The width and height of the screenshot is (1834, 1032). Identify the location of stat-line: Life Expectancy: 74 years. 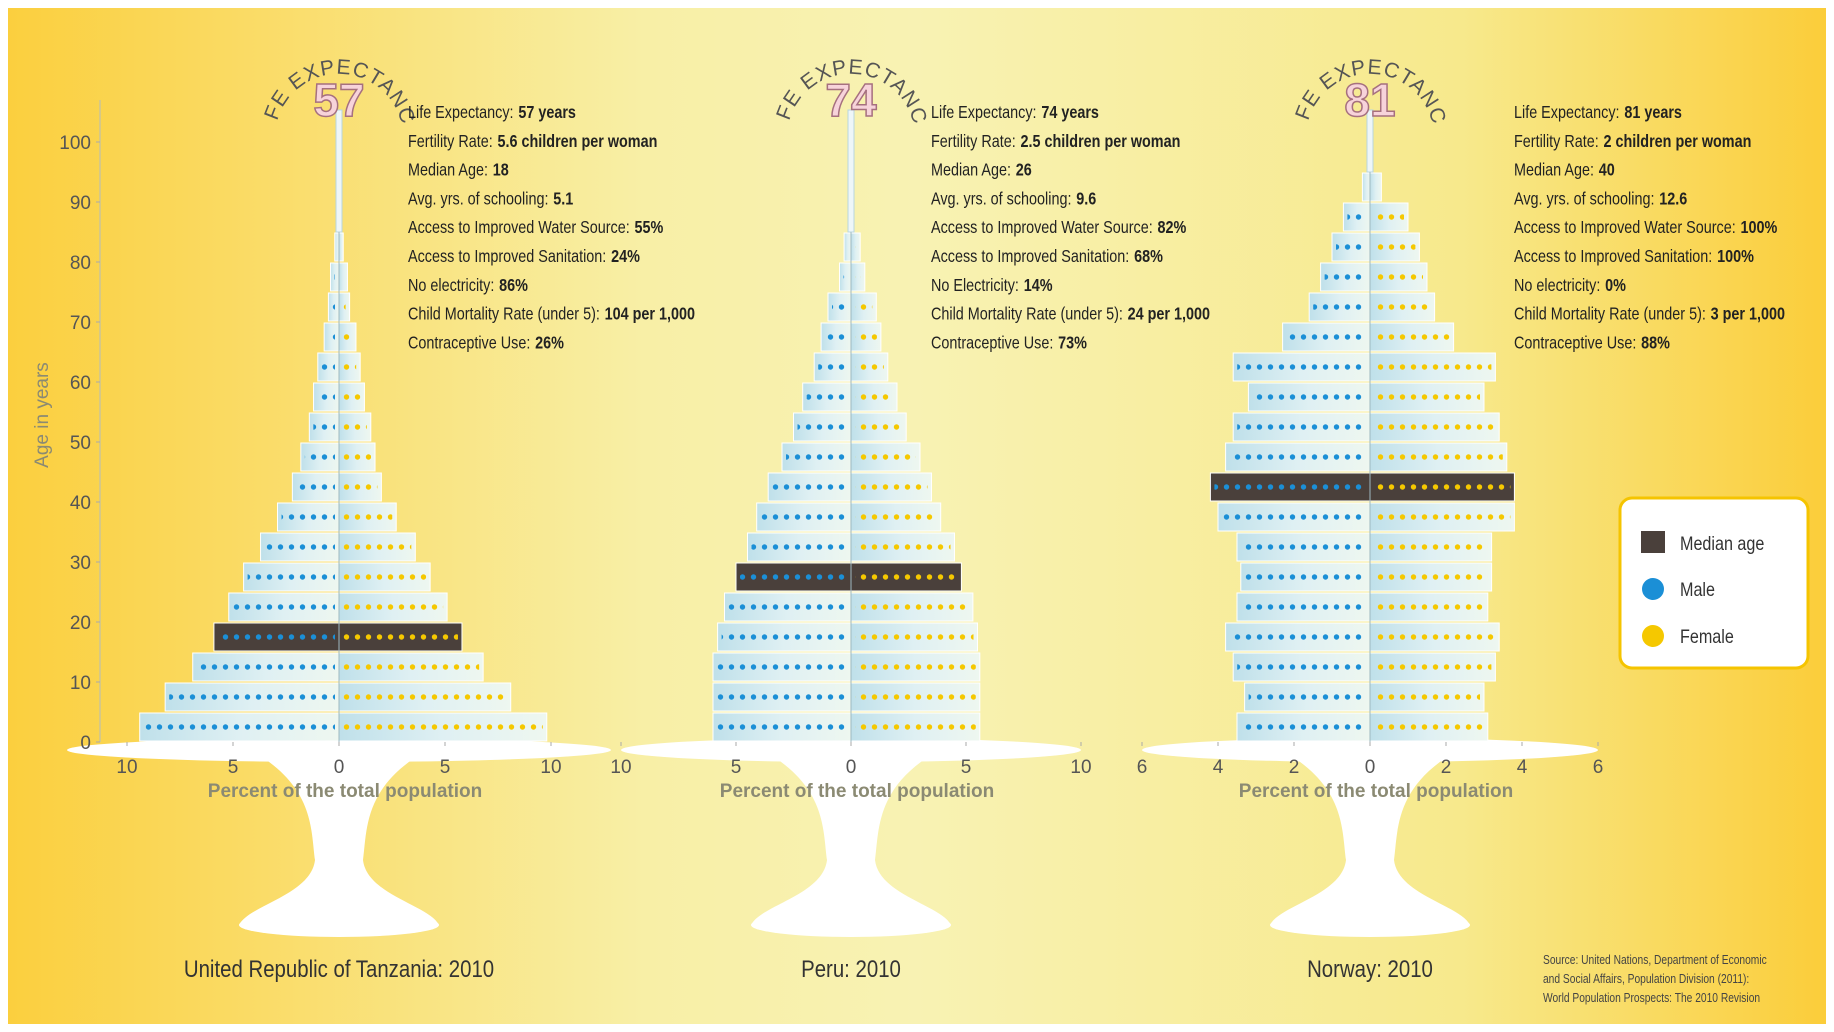
(1015, 113).